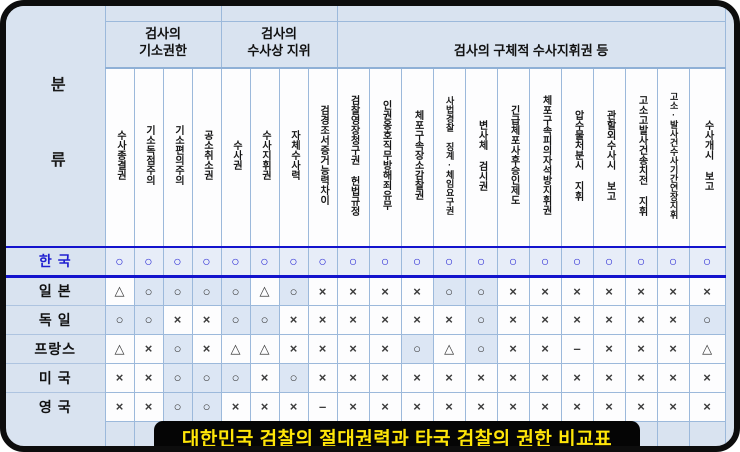  What do you see at coordinates (513, 377) in the screenshot?
I see `mark-cell-4-13: ×` at bounding box center [513, 377].